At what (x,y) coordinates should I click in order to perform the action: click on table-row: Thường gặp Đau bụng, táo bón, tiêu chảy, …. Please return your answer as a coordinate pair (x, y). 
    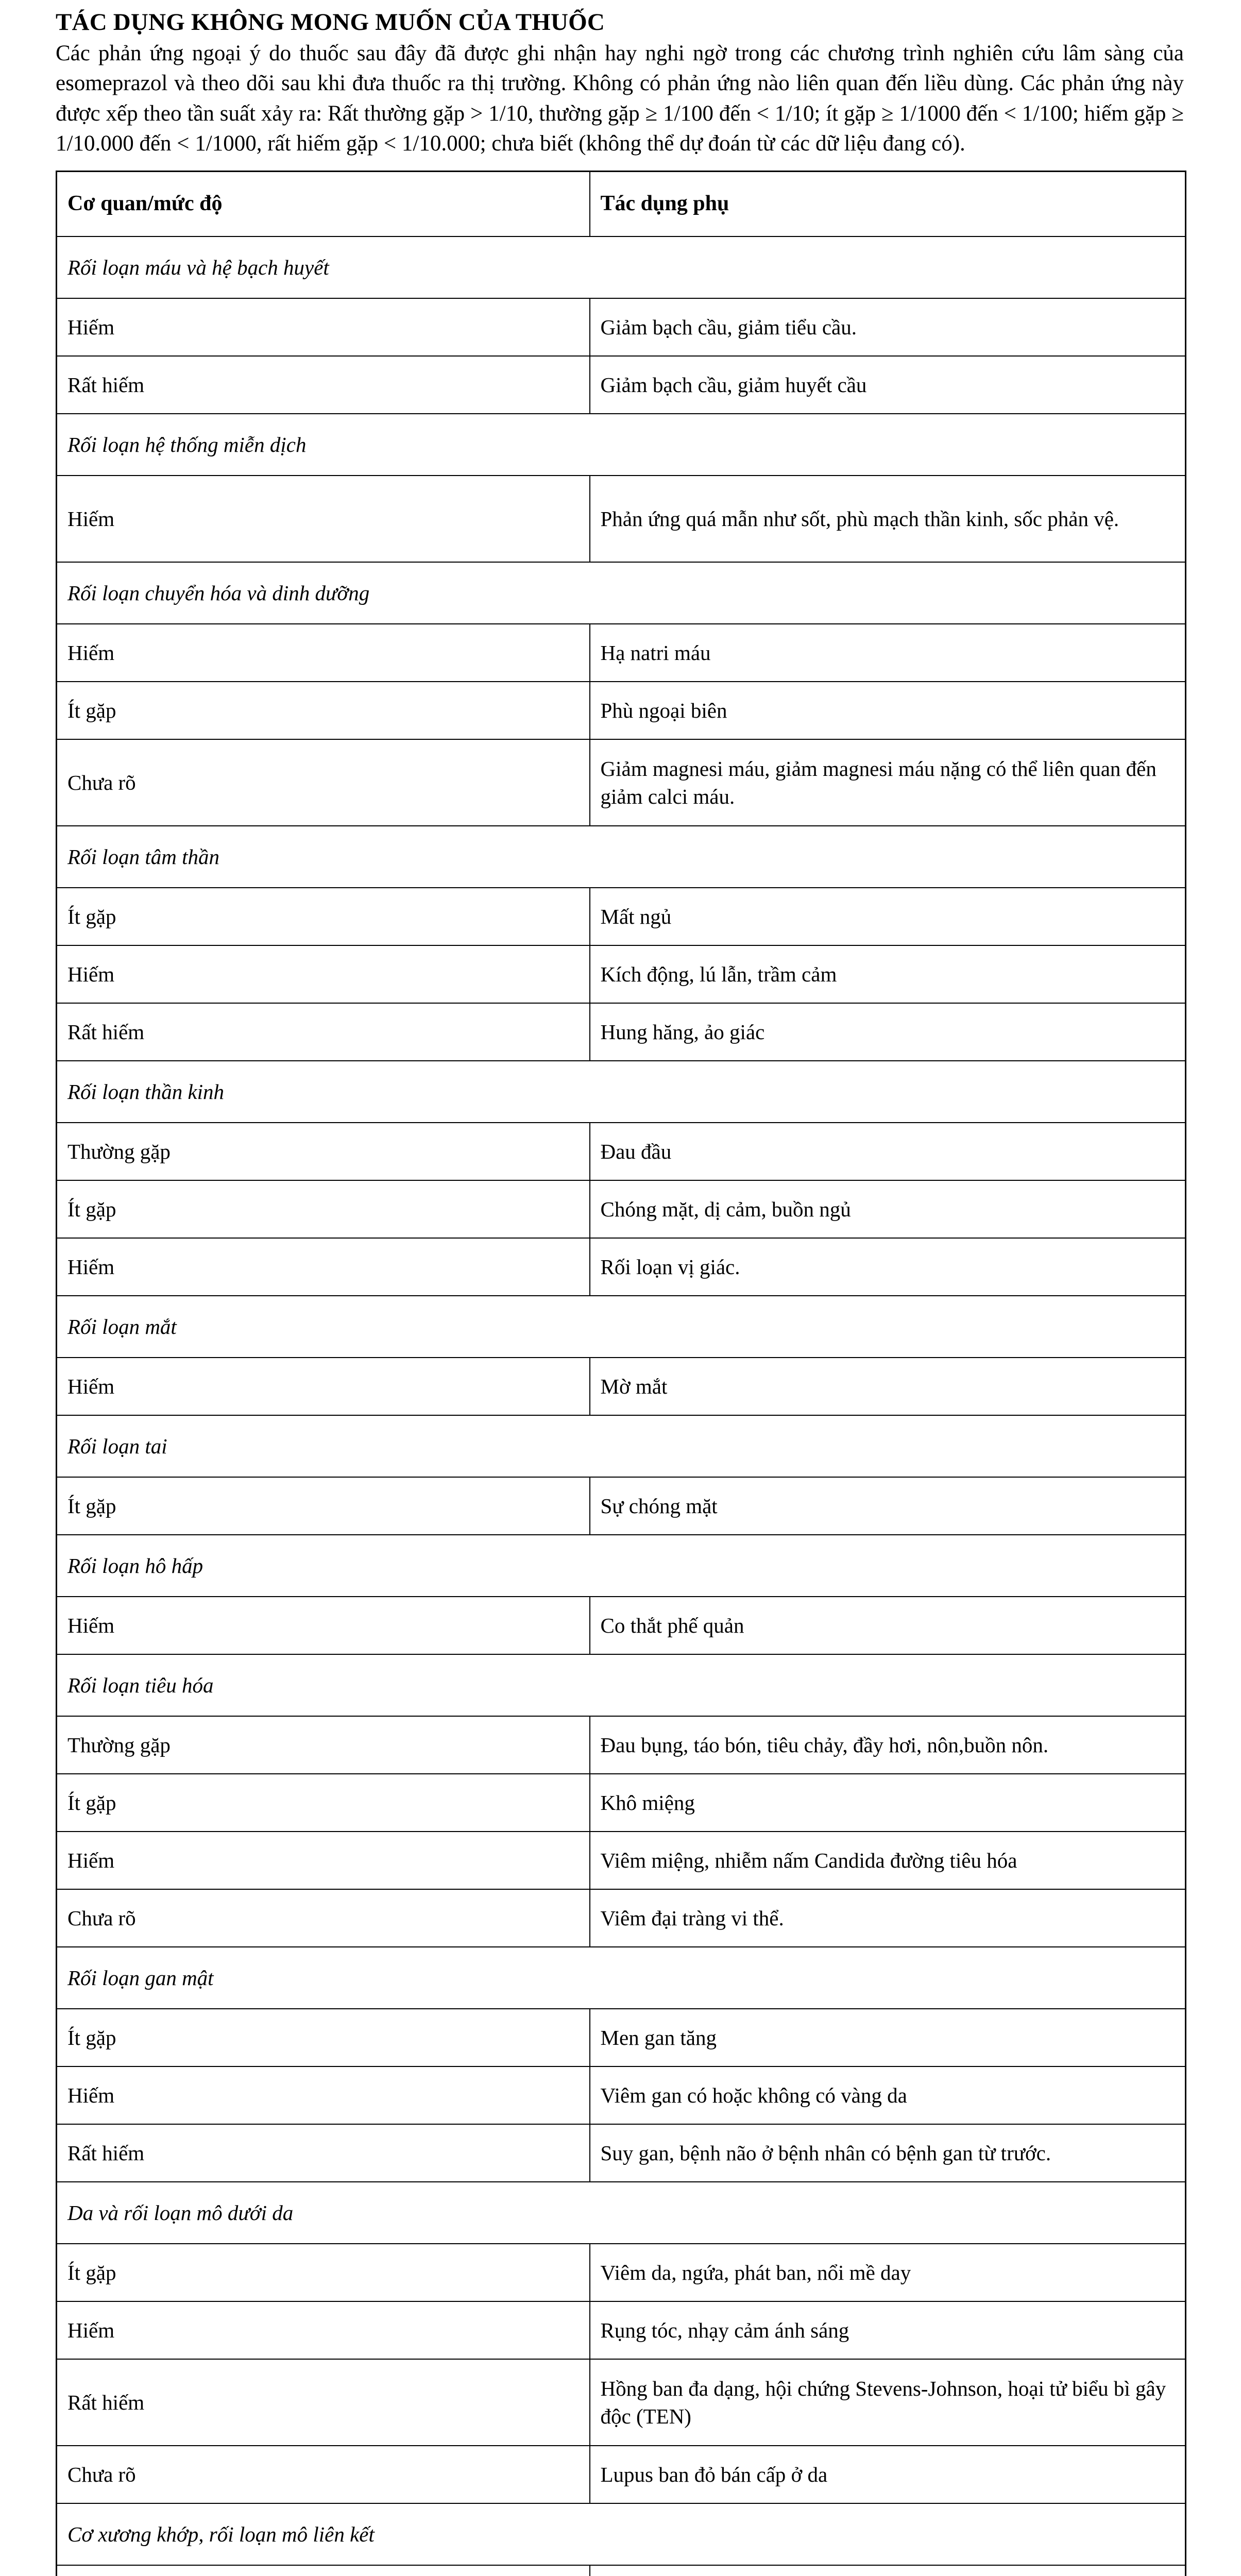
    Looking at the image, I should click on (621, 1745).